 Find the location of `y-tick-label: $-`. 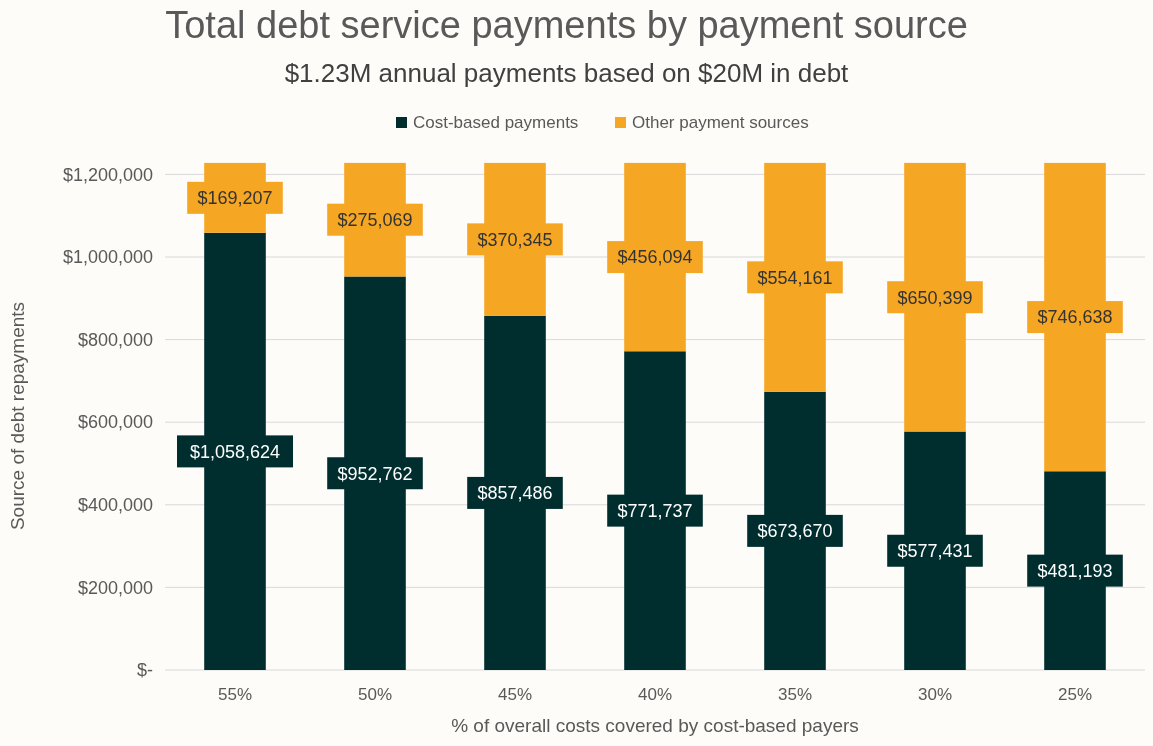

y-tick-label: $- is located at coordinates (144, 670).